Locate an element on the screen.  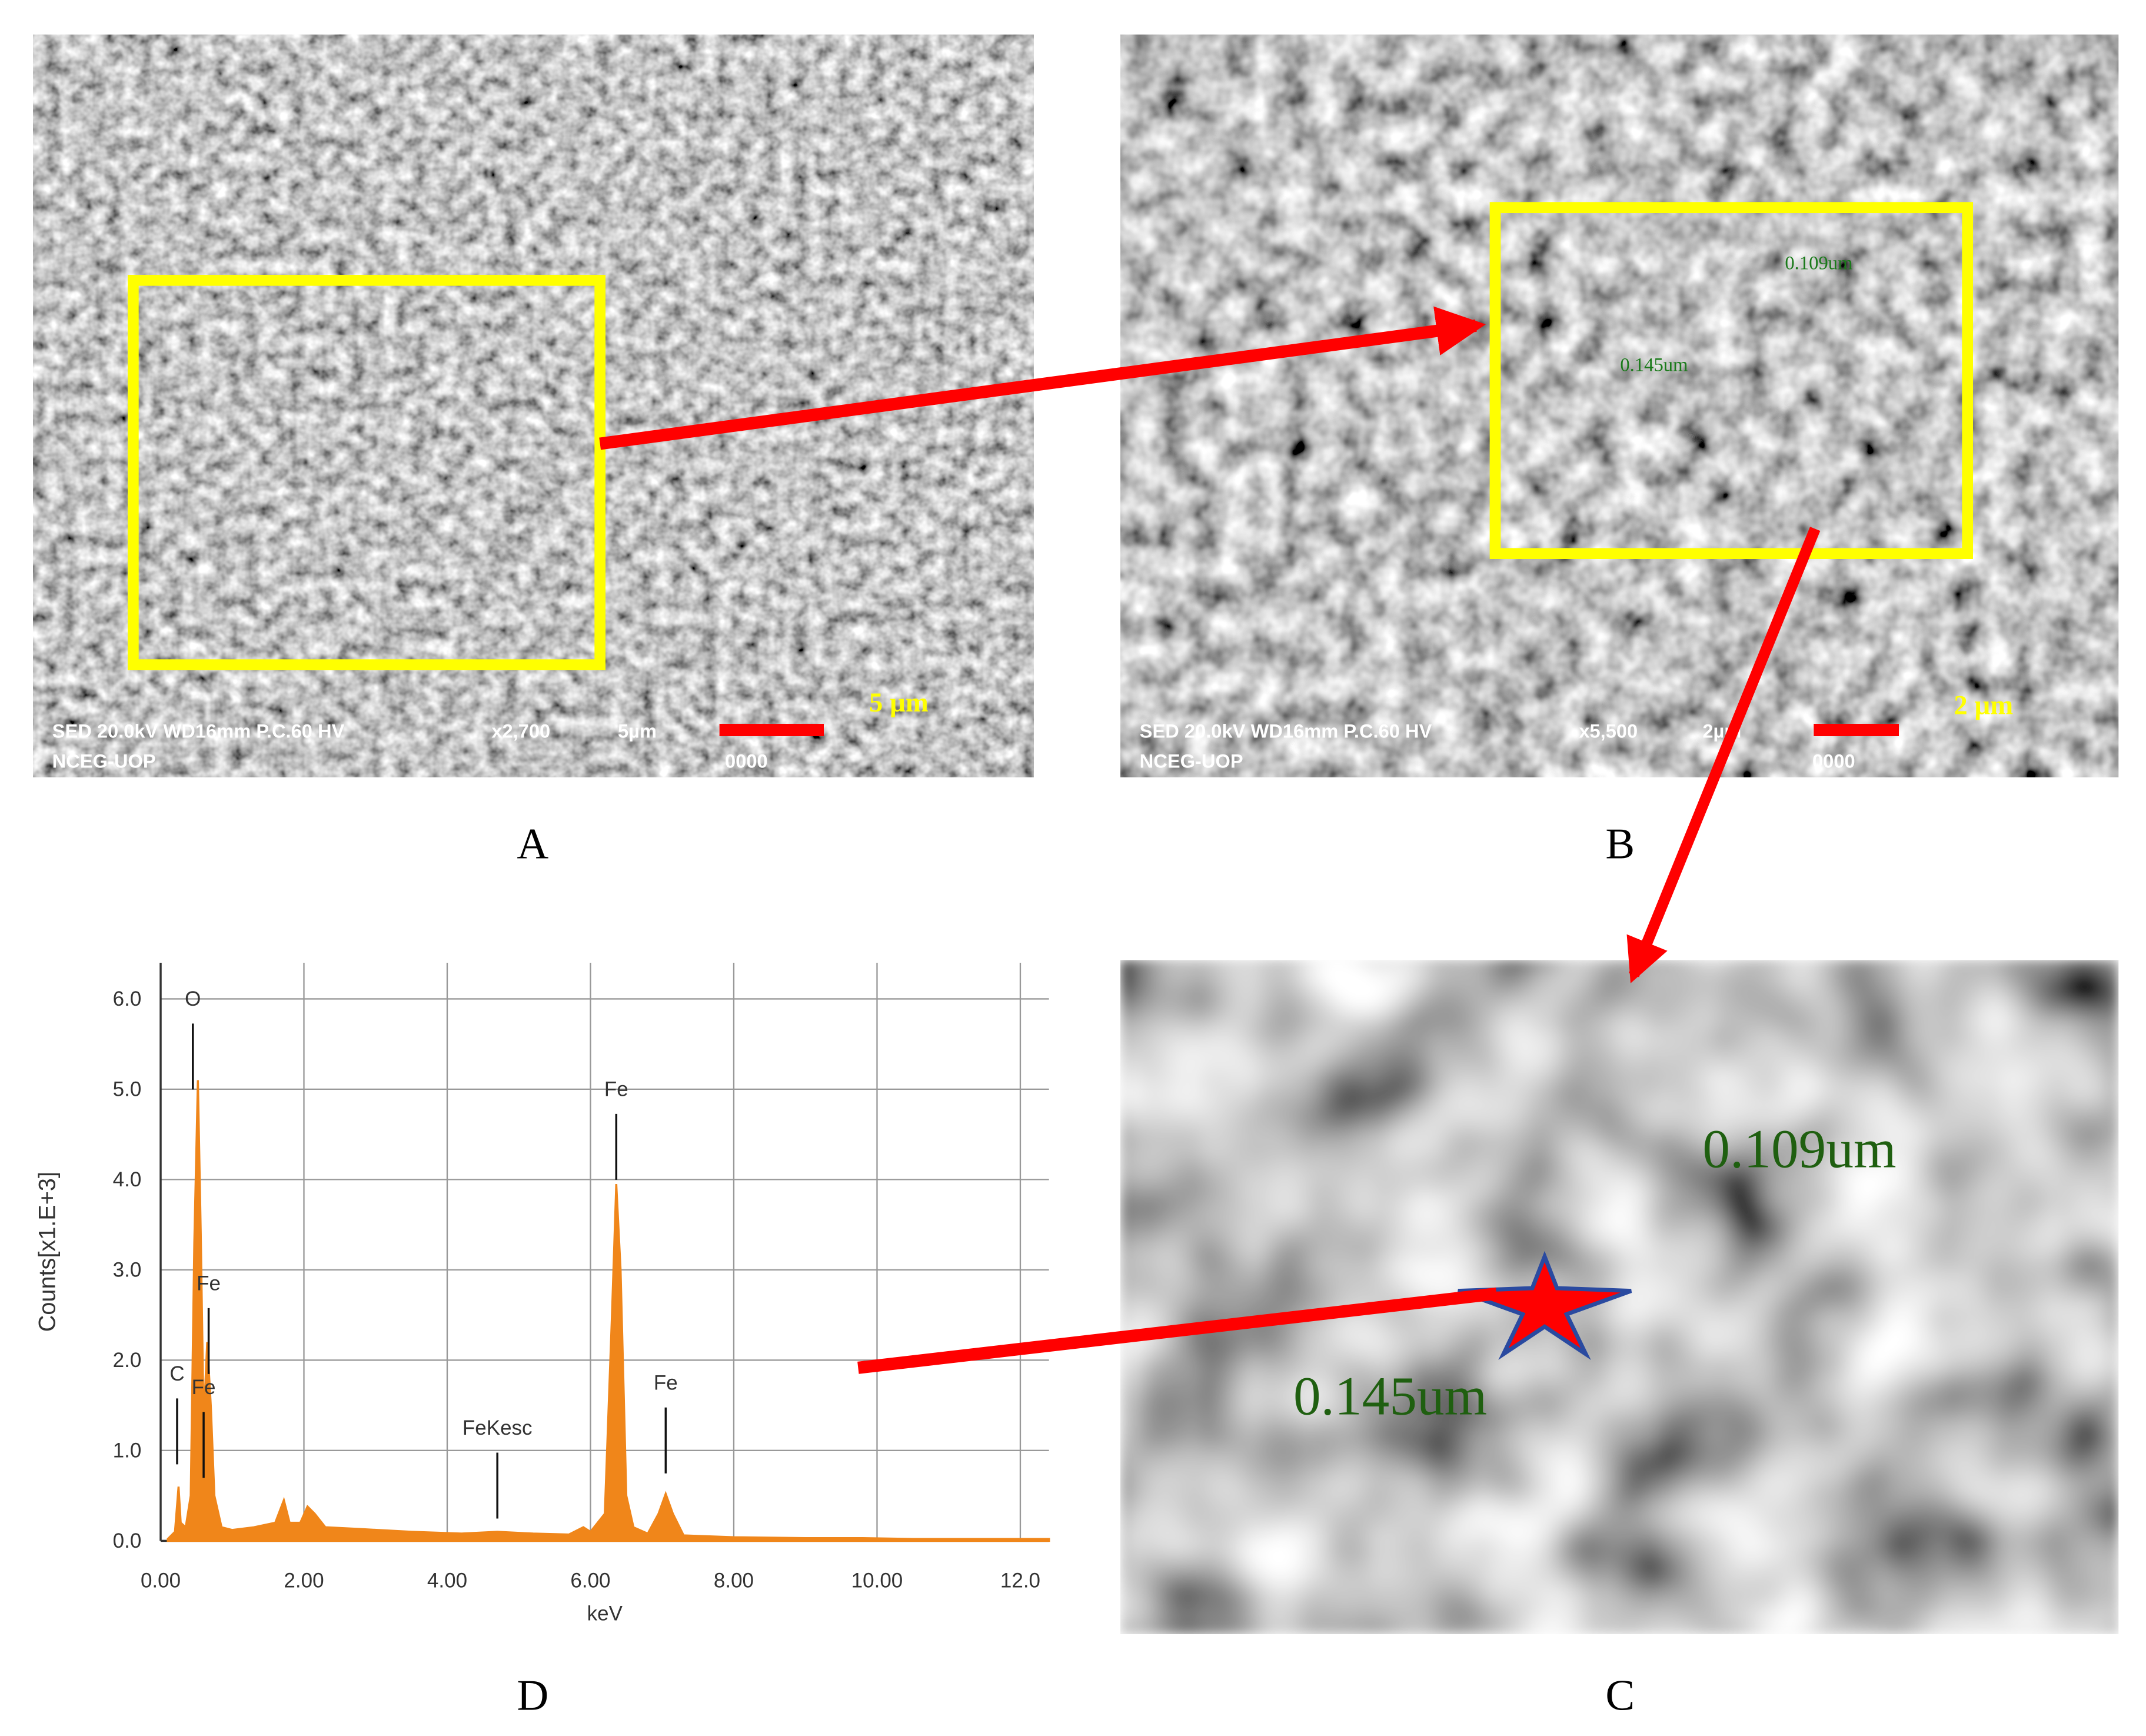
x-tick-label: 6.00 is located at coordinates (590, 1581).